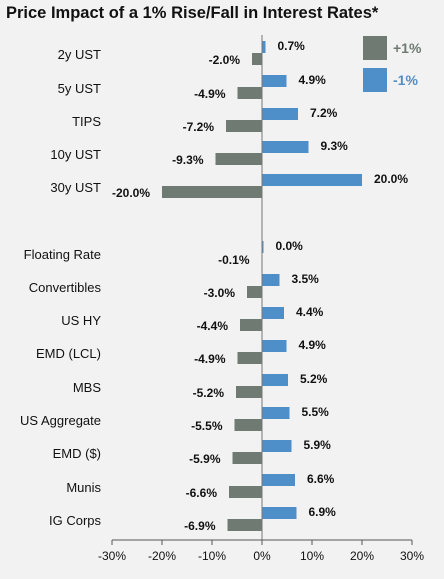  What do you see at coordinates (407, 48) in the screenshot?
I see `legend-label: +1%` at bounding box center [407, 48].